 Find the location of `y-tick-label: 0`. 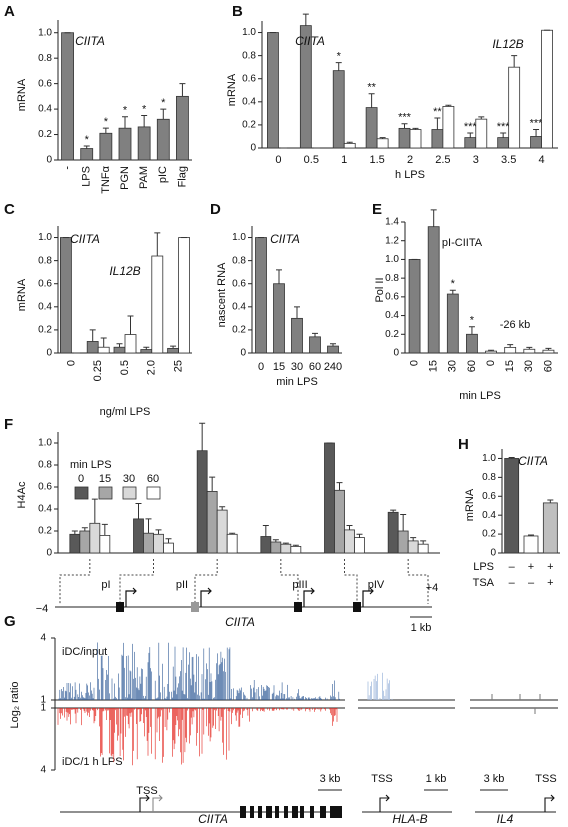

y-tick-label: 0 is located at coordinates (493, 553).